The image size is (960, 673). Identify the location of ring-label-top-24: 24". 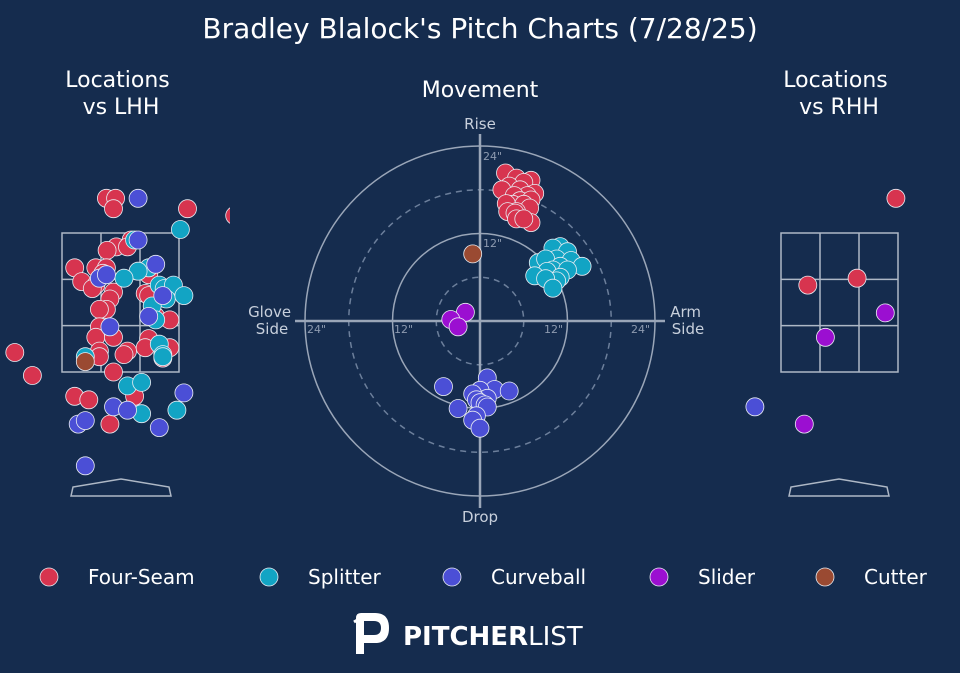
(492, 156).